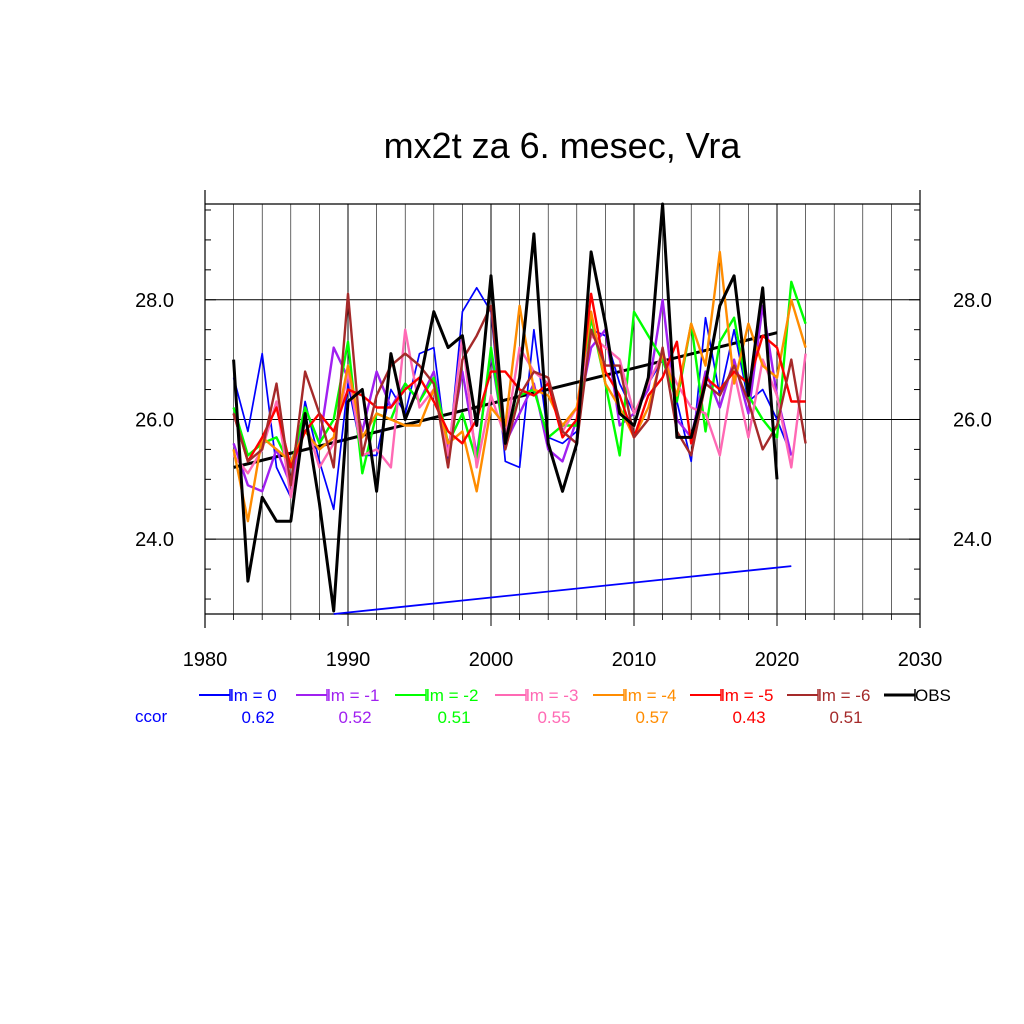  What do you see at coordinates (634, 660) in the screenshot?
I see `x-tick-label: 2010` at bounding box center [634, 660].